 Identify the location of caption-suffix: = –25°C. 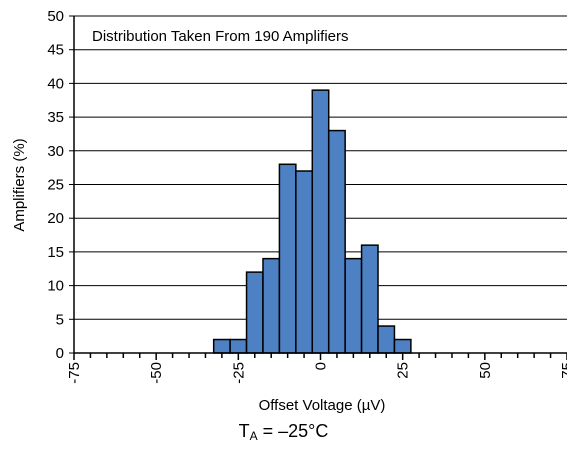
(293, 431).